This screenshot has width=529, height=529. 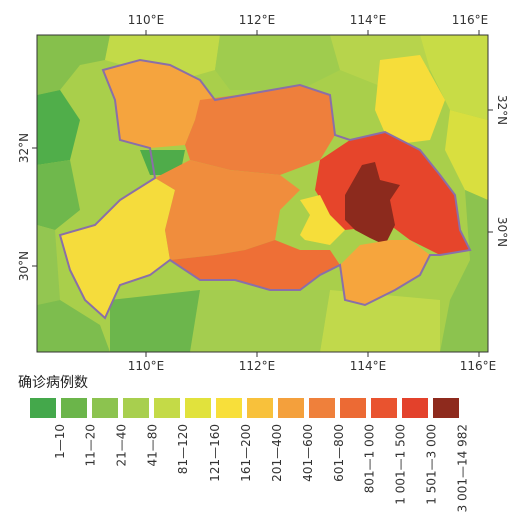 I want to click on right-tick-label: 32°N, so click(x=502, y=110).